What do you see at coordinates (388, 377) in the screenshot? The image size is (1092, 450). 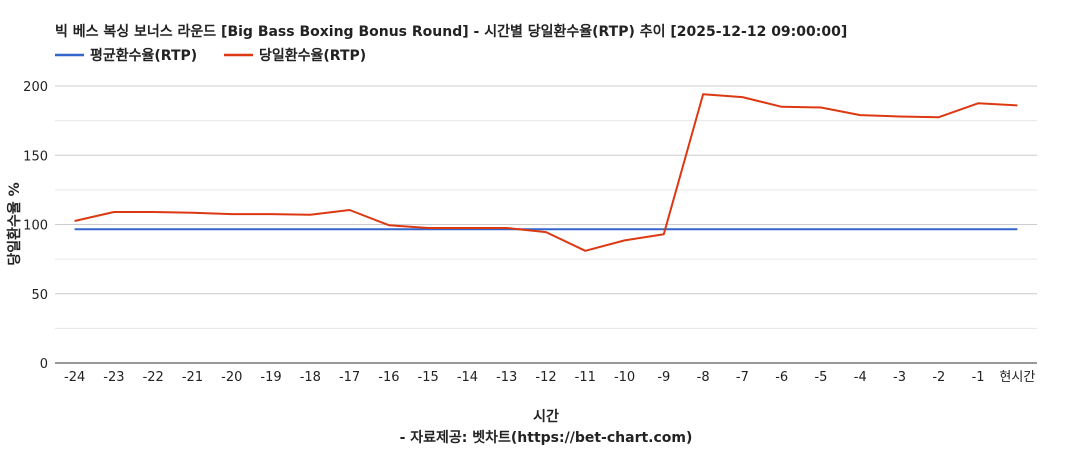 I see `x-tick-label: -16` at bounding box center [388, 377].